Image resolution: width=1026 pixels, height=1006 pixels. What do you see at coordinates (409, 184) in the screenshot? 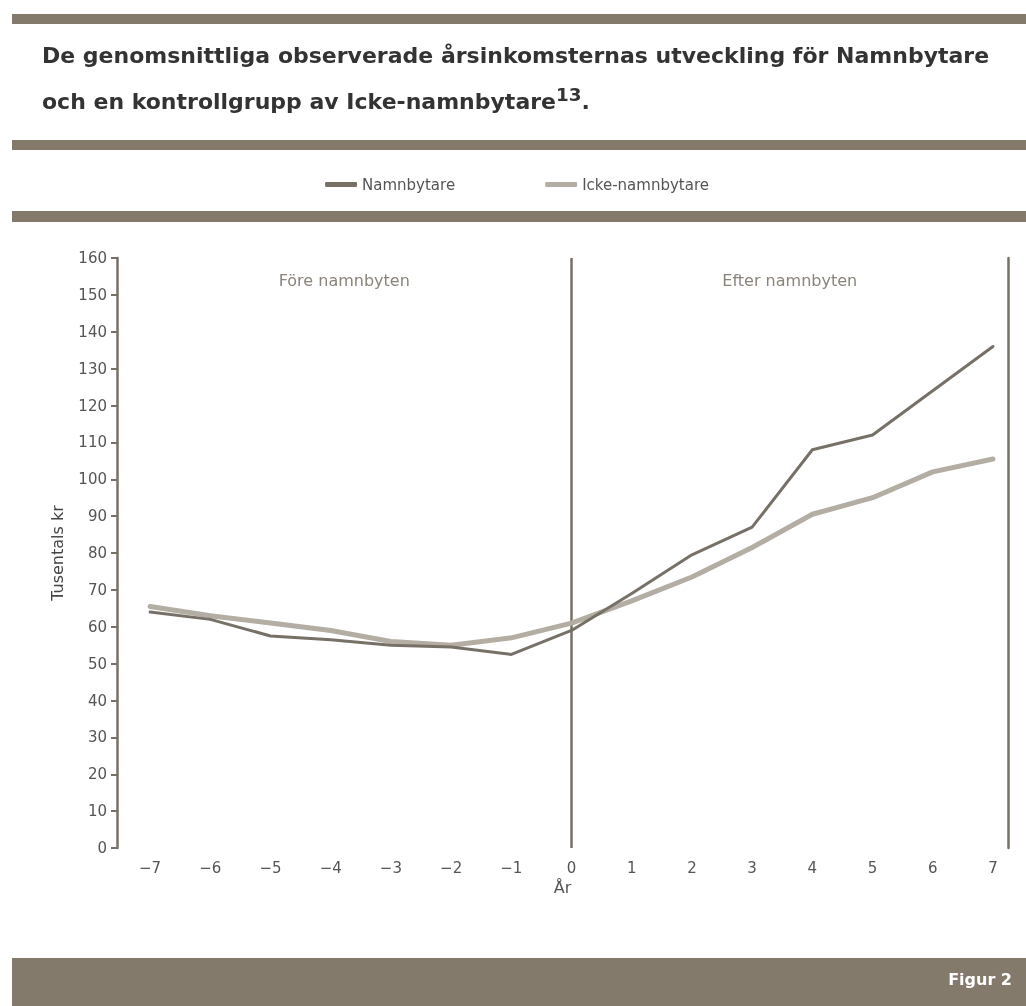
I see `legend-label: Namnbytare` at bounding box center [409, 184].